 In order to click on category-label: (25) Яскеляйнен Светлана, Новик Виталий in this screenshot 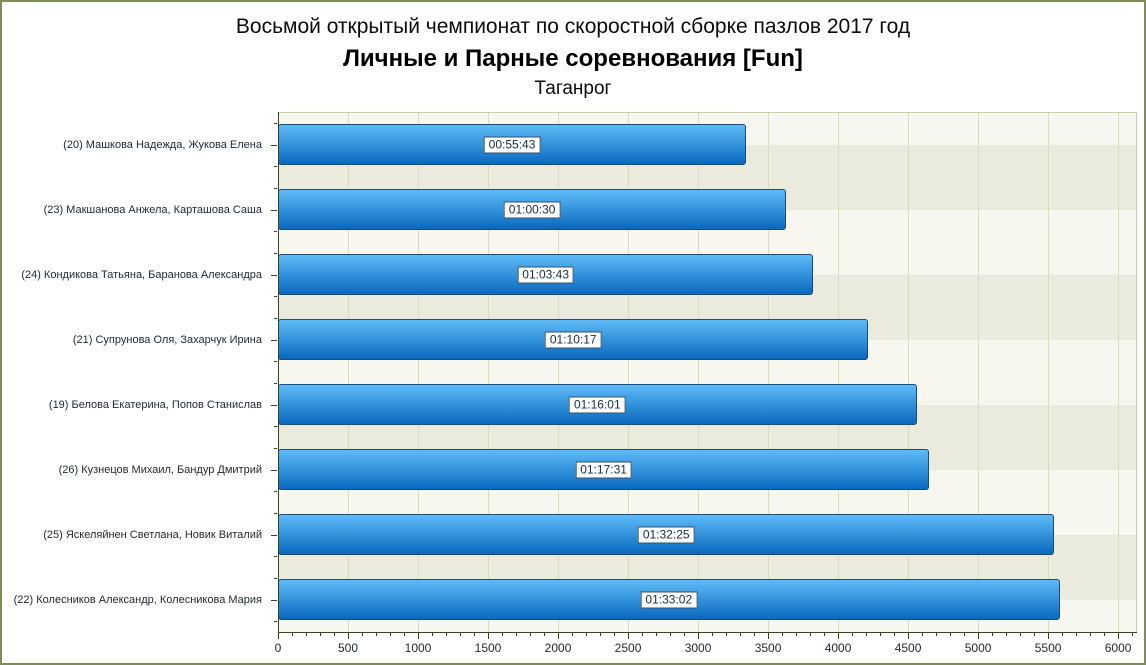, I will do `click(152, 534)`.